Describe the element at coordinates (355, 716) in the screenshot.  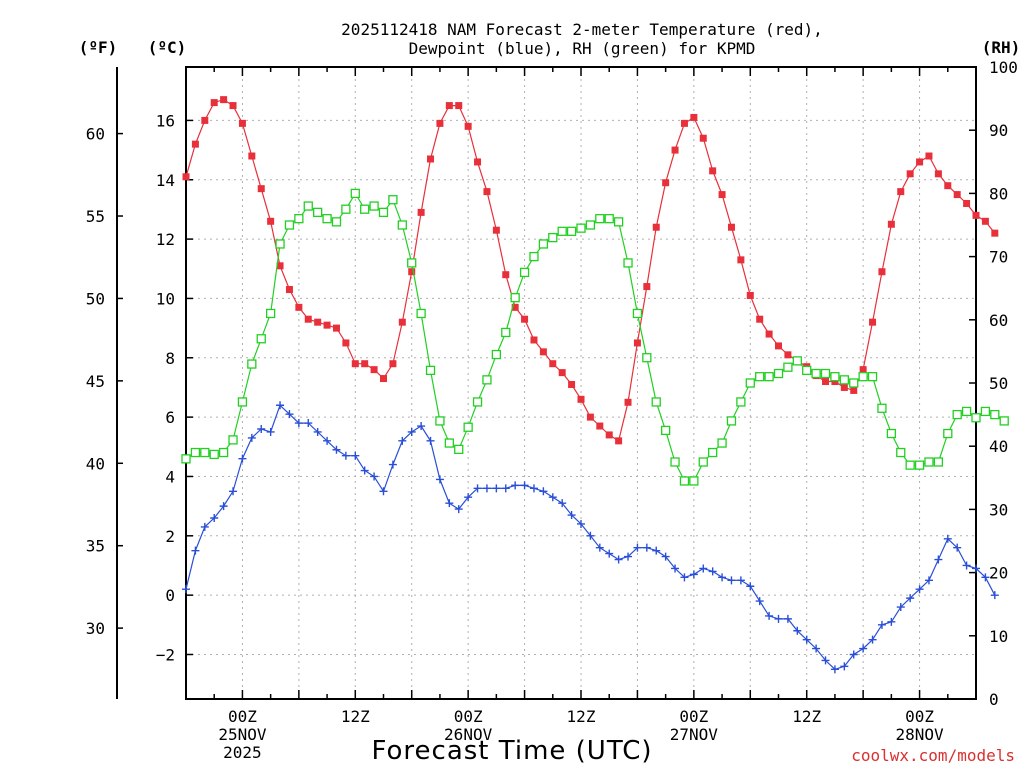
I see `x-tick-label: 12Z` at that location.